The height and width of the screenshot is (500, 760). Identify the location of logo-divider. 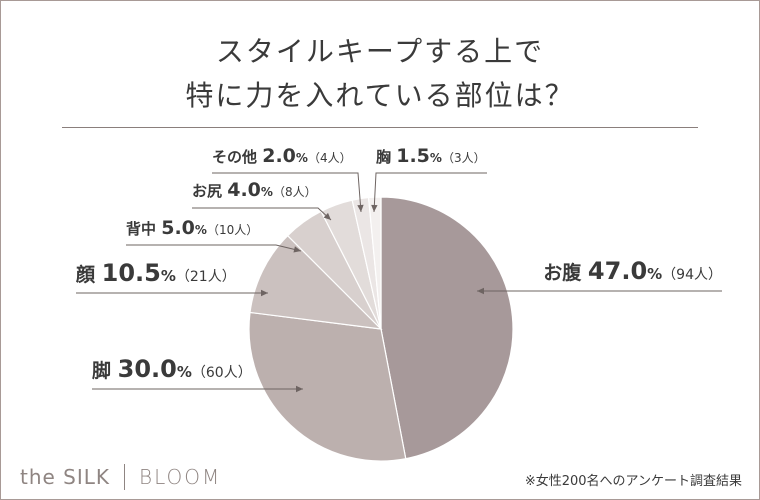
(125, 477).